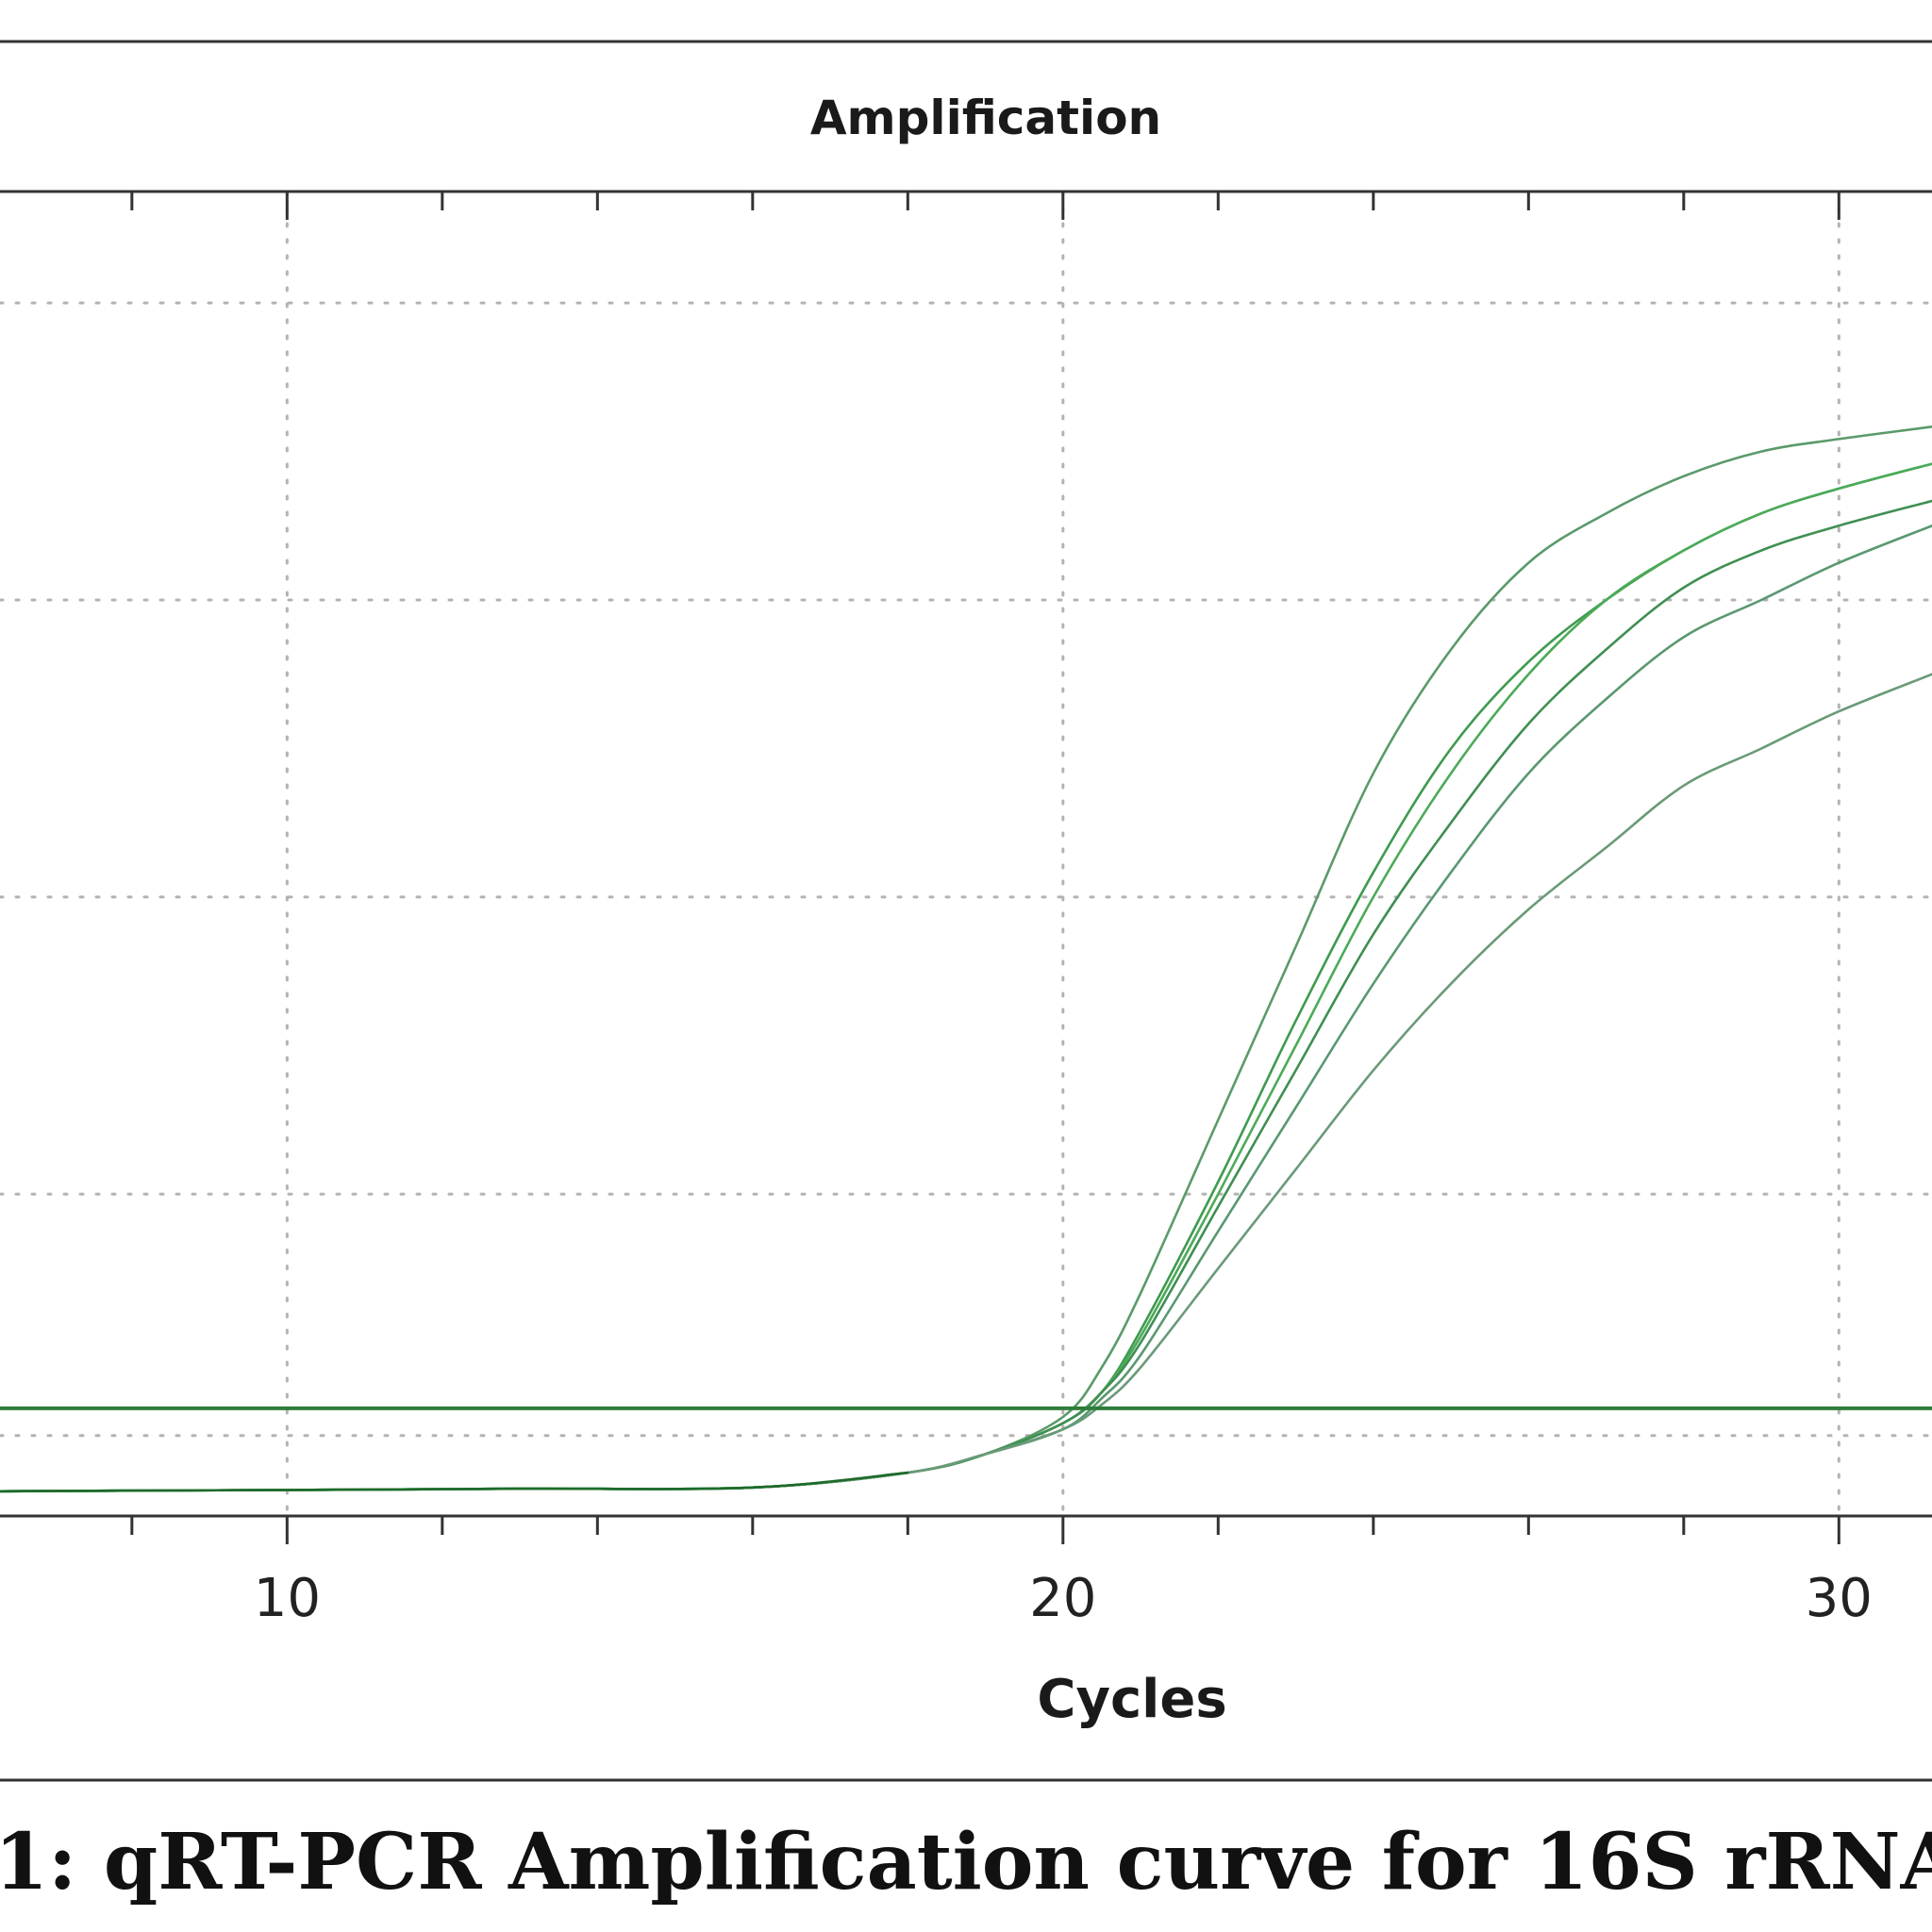  Describe the element at coordinates (1839, 1598) in the screenshot. I see `x-tick-label-30: 30` at that location.